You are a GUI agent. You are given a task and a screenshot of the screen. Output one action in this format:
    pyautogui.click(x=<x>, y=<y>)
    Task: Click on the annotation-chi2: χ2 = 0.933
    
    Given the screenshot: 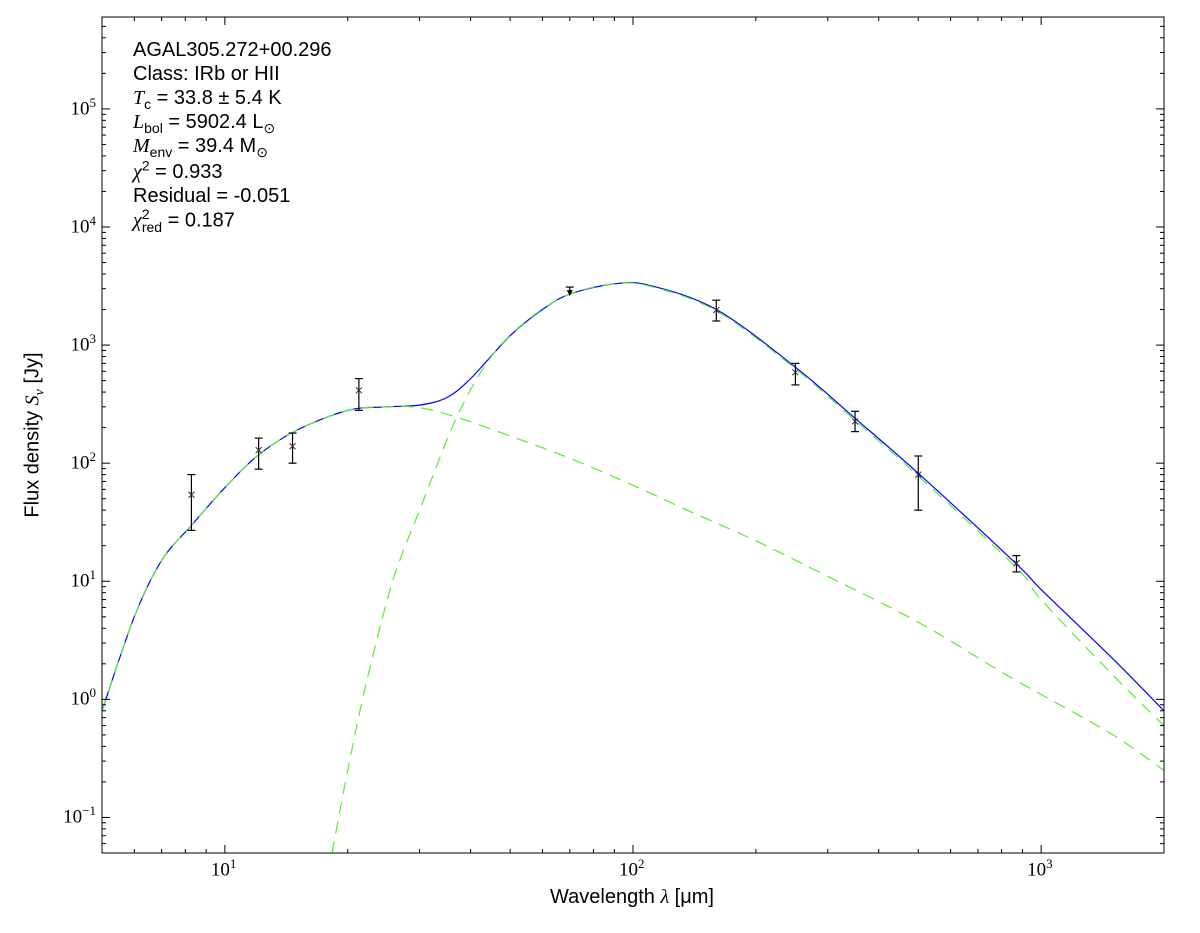 What is the action you would take?
    pyautogui.click(x=178, y=170)
    